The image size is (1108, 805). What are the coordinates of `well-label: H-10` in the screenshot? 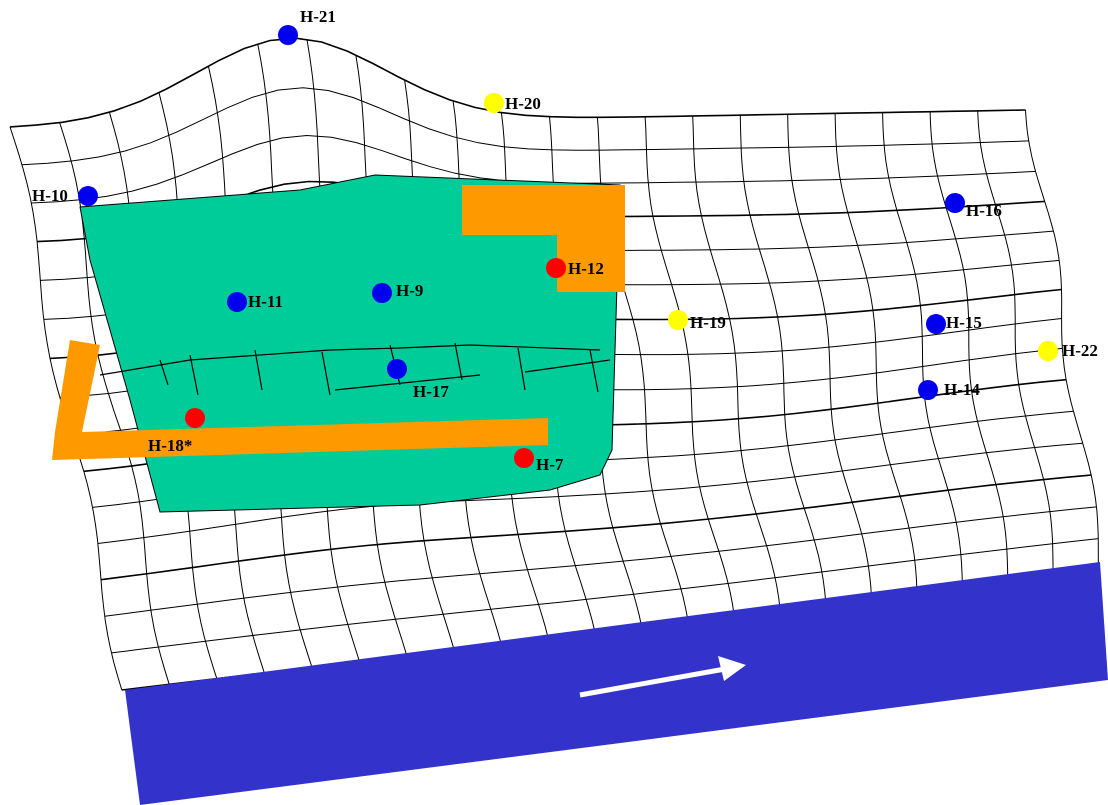 It's located at (50, 195).